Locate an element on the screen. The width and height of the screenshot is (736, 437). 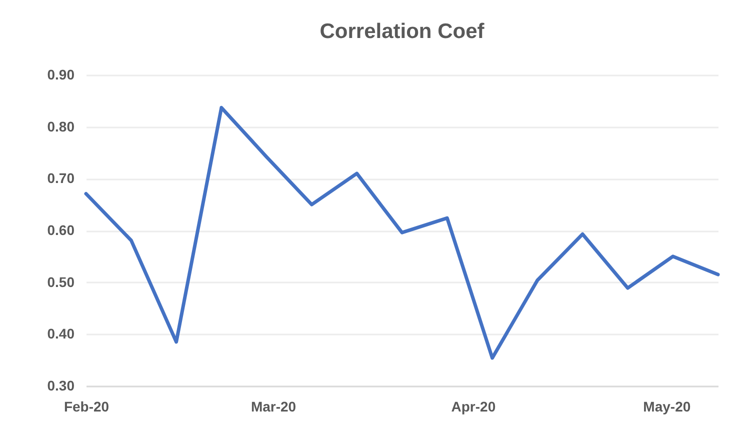
y-tick-label: 0.60 is located at coordinates (61, 230).